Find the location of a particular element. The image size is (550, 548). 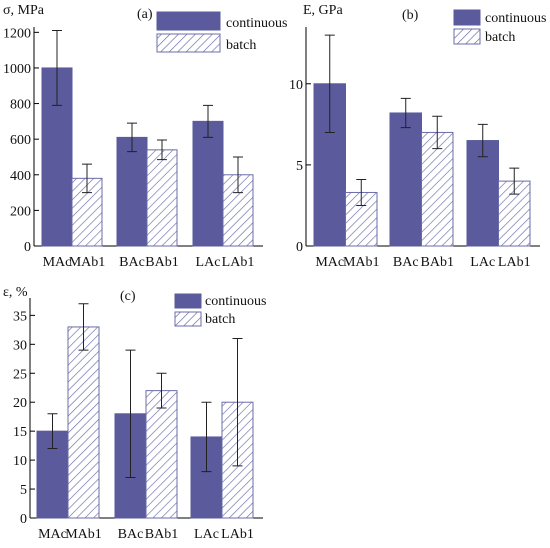

y-tick-label: 400 is located at coordinates (20, 176).